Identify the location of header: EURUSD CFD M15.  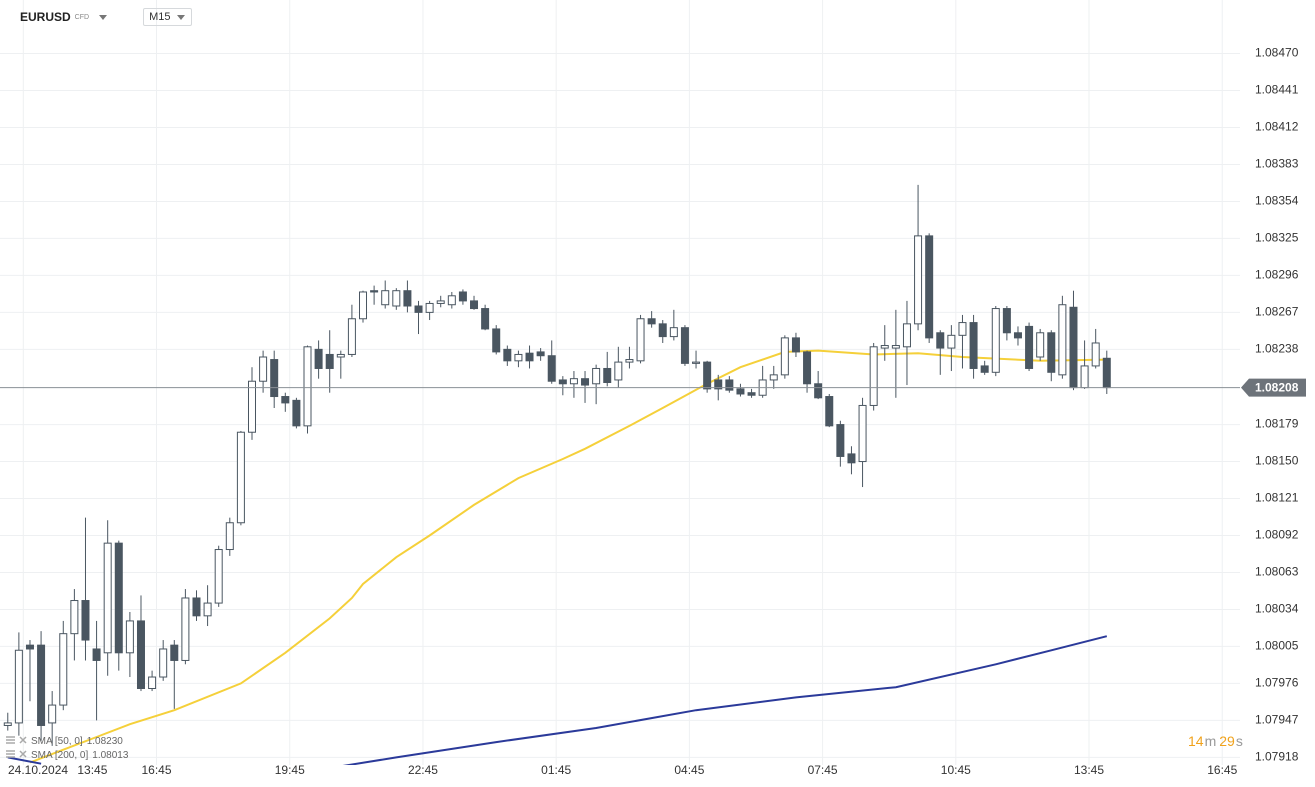
(96, 17).